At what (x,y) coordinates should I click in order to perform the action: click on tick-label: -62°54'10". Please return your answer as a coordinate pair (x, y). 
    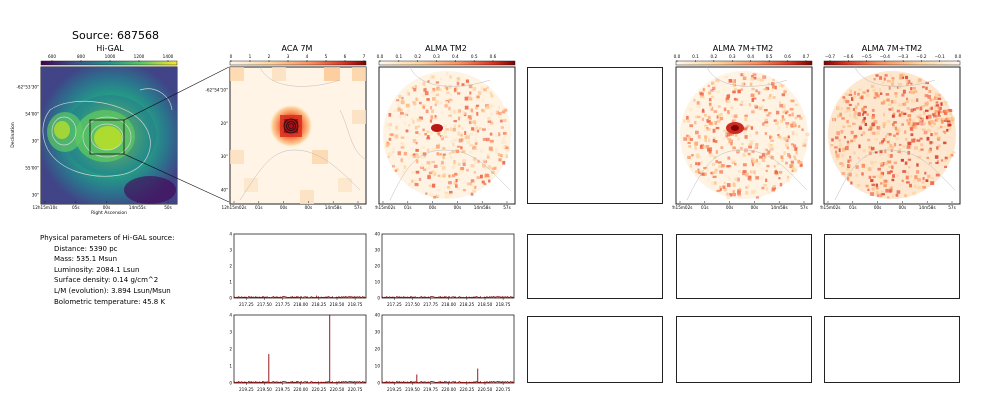
    Looking at the image, I should click on (216, 90).